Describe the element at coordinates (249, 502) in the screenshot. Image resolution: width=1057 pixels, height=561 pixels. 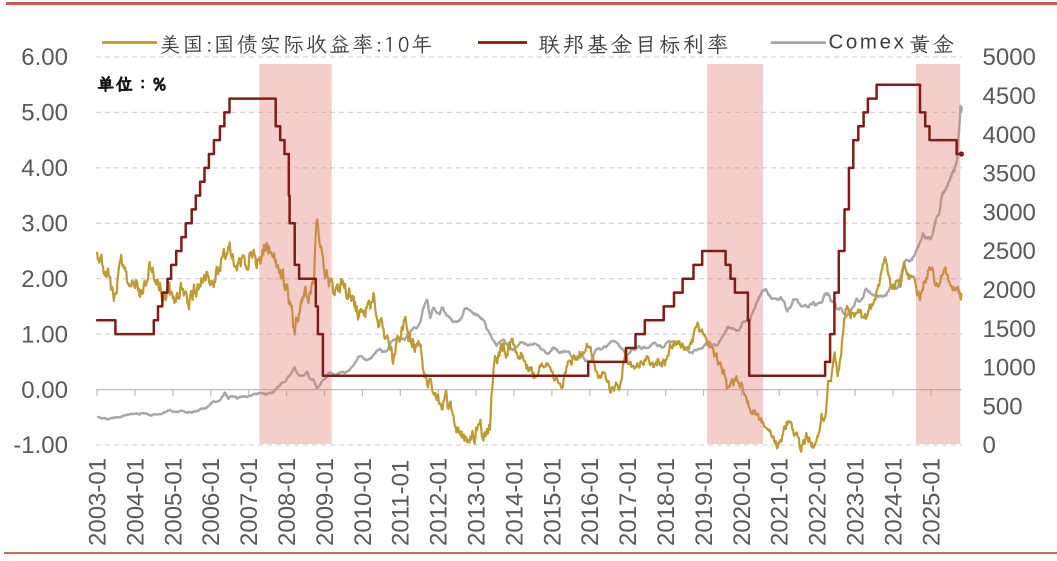
I see `svg-text: 2007-01` at that location.